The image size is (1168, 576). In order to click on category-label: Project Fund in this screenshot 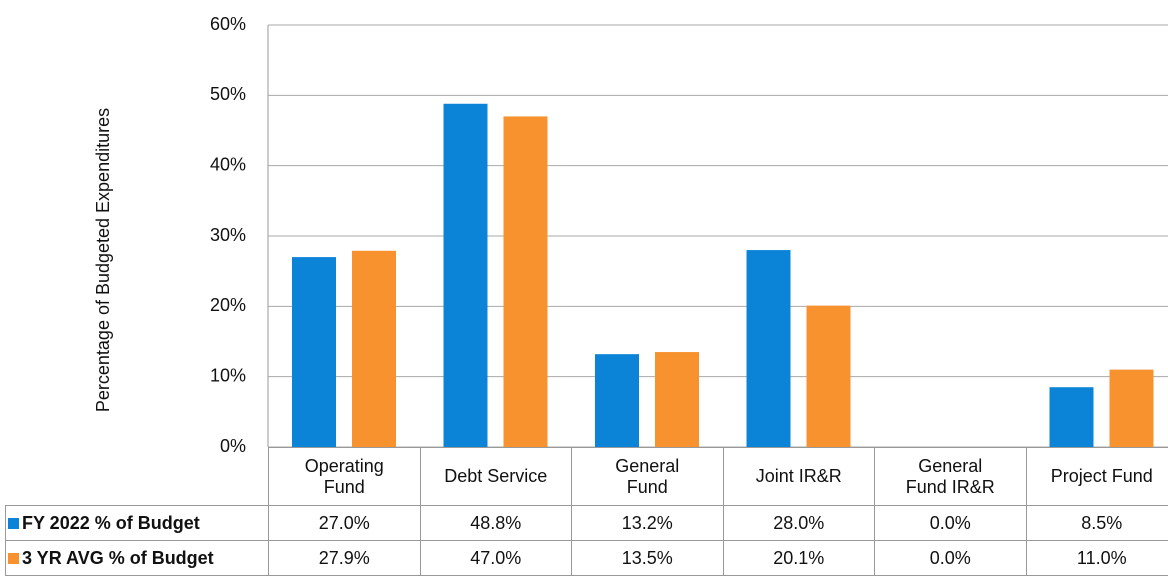, I will do `click(1096, 476)`.